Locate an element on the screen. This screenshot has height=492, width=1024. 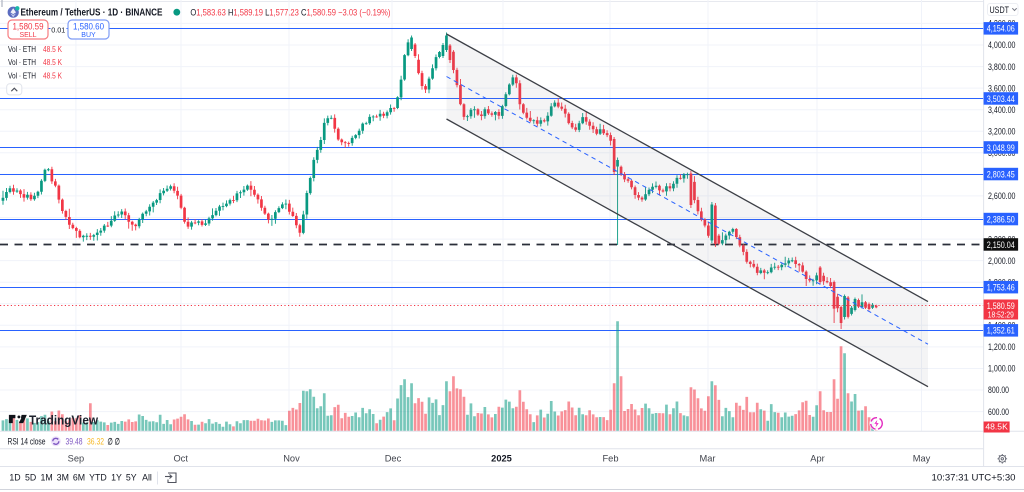
svg-text: Sep is located at coordinates (76, 458).